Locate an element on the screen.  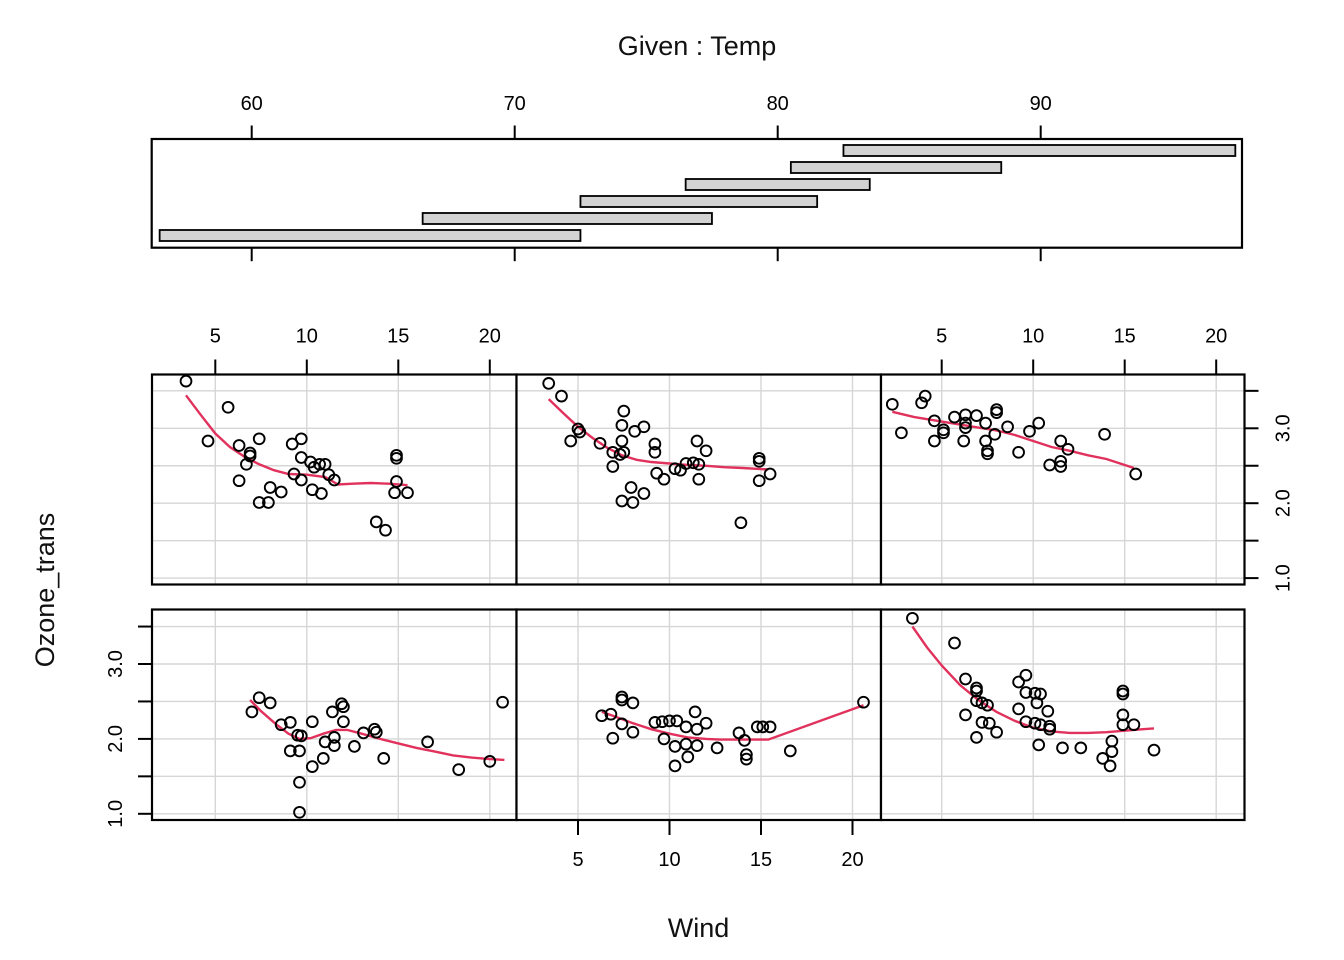
x-axis-tick-label: 5 is located at coordinates (941, 337).